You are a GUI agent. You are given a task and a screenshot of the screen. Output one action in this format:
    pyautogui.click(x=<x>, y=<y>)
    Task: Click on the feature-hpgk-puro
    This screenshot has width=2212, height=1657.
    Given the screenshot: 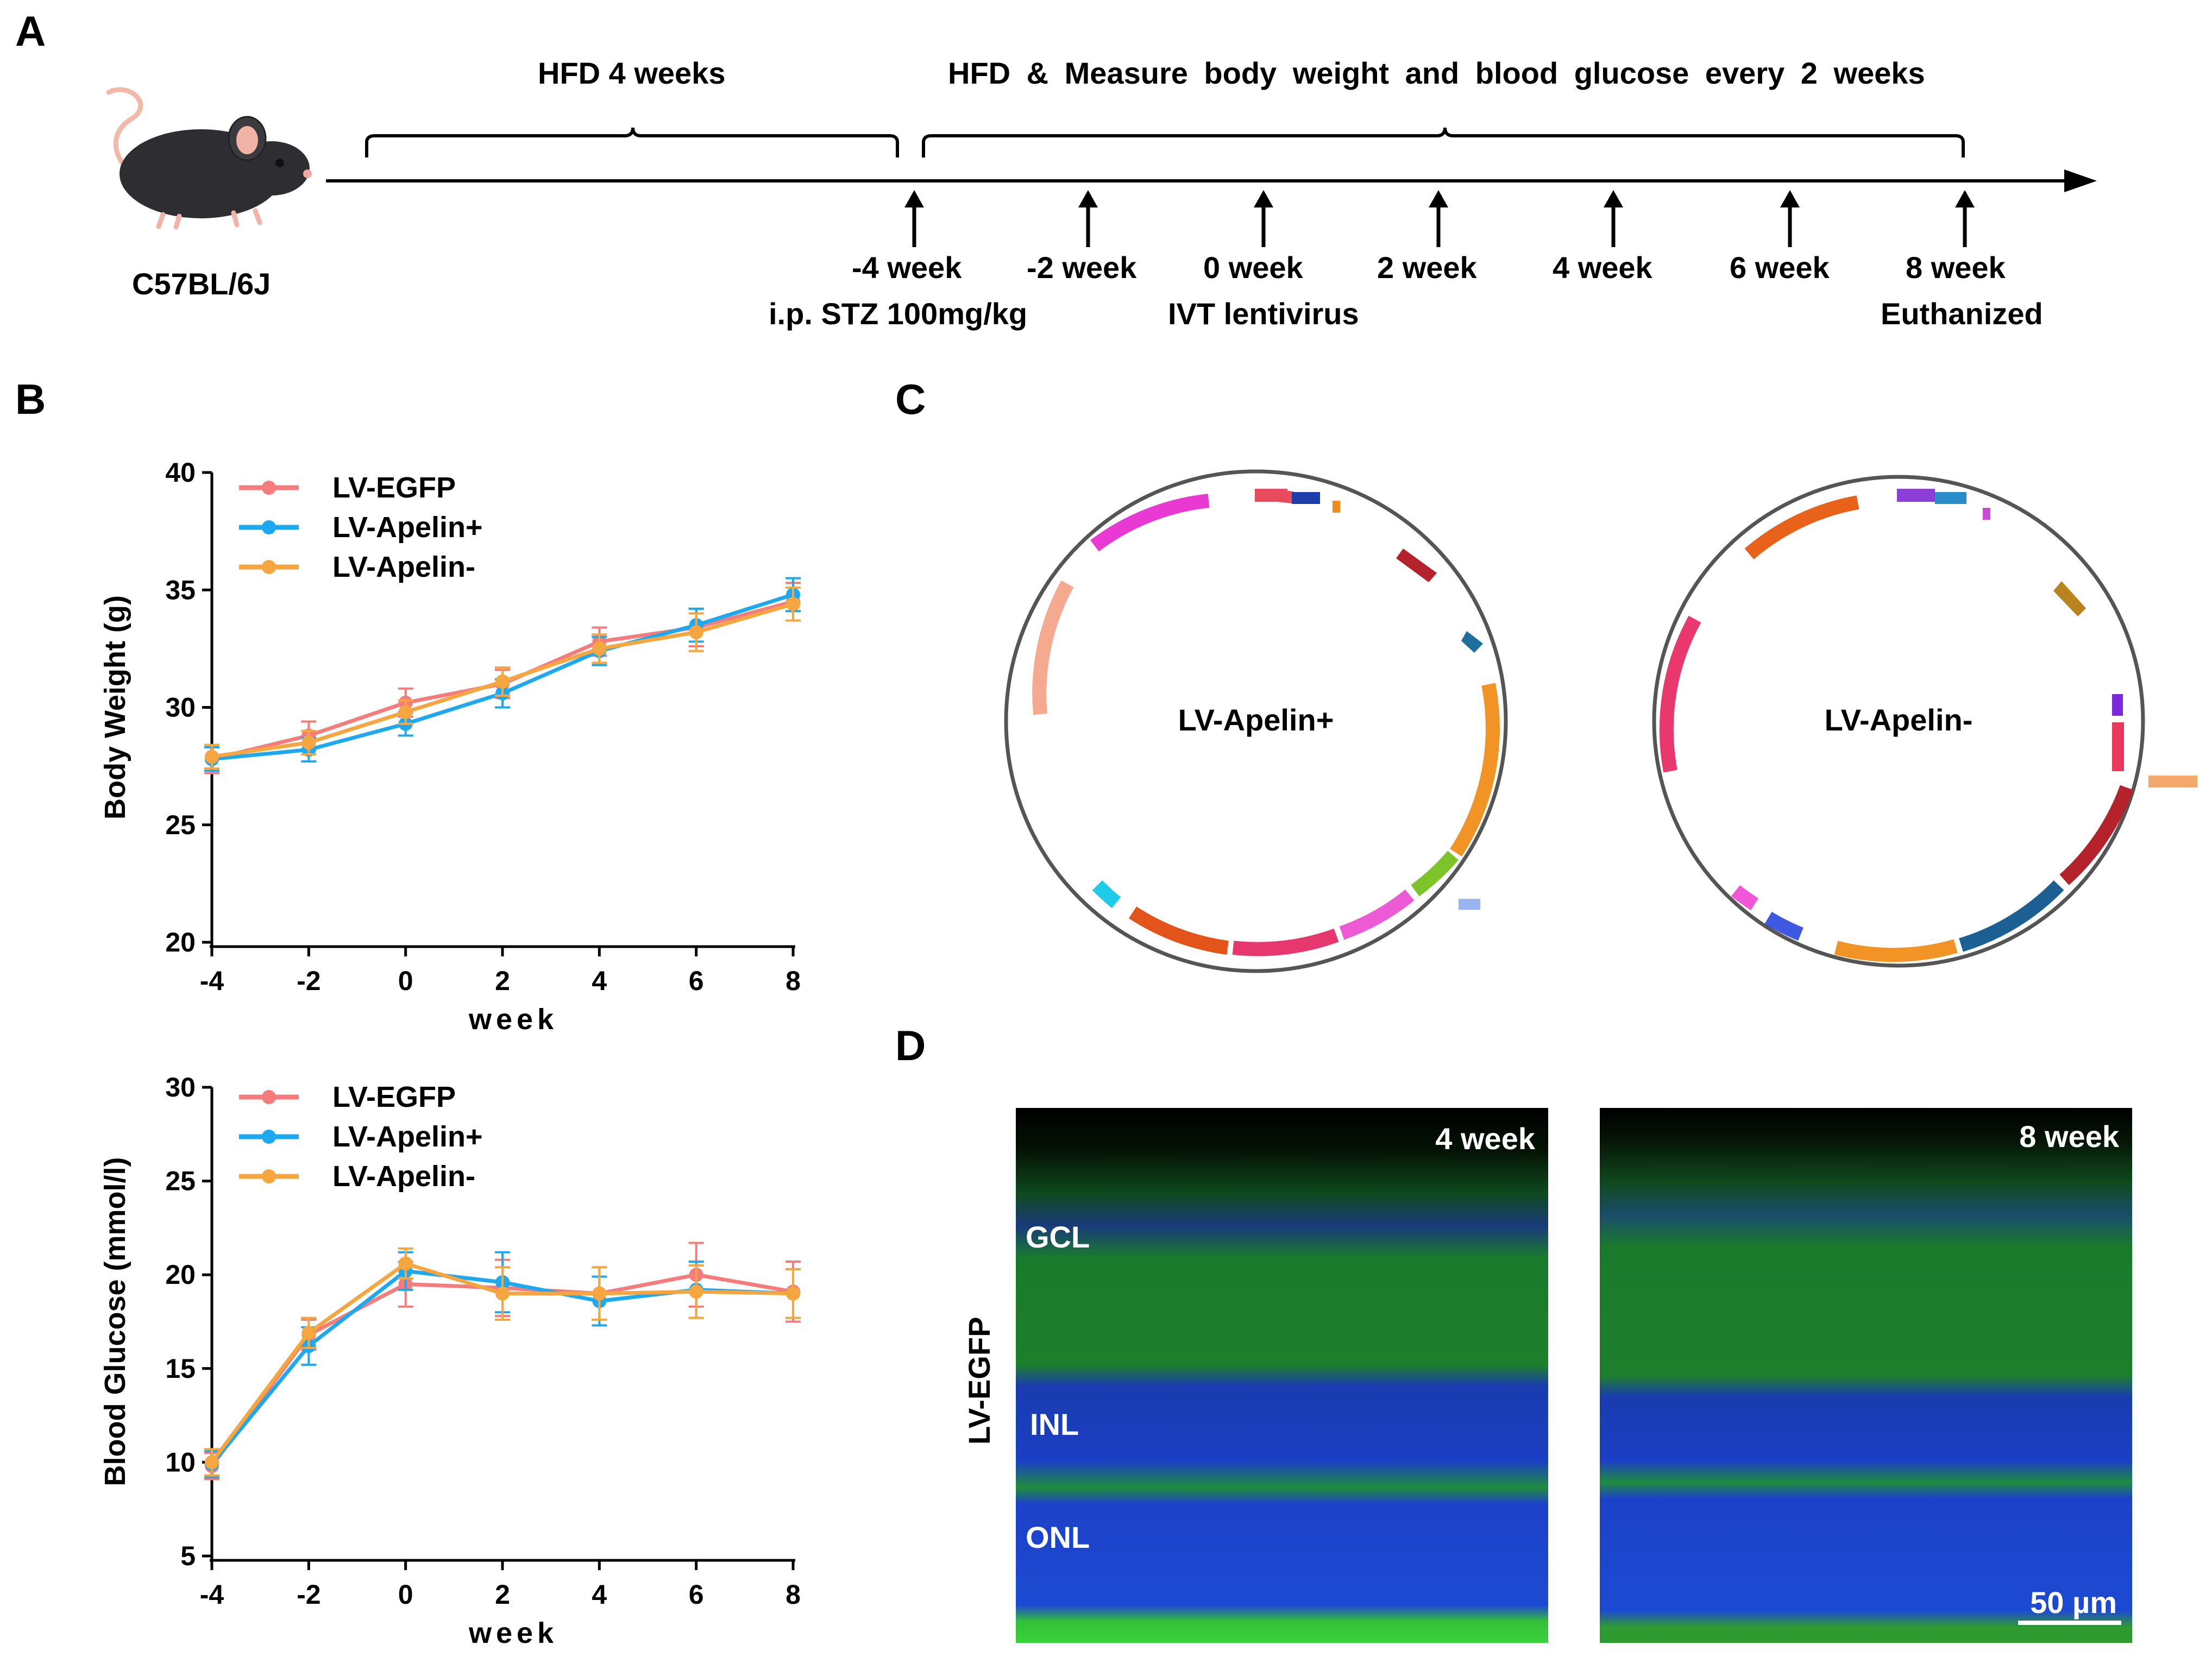 What is the action you would take?
    pyautogui.click(x=2011, y=916)
    